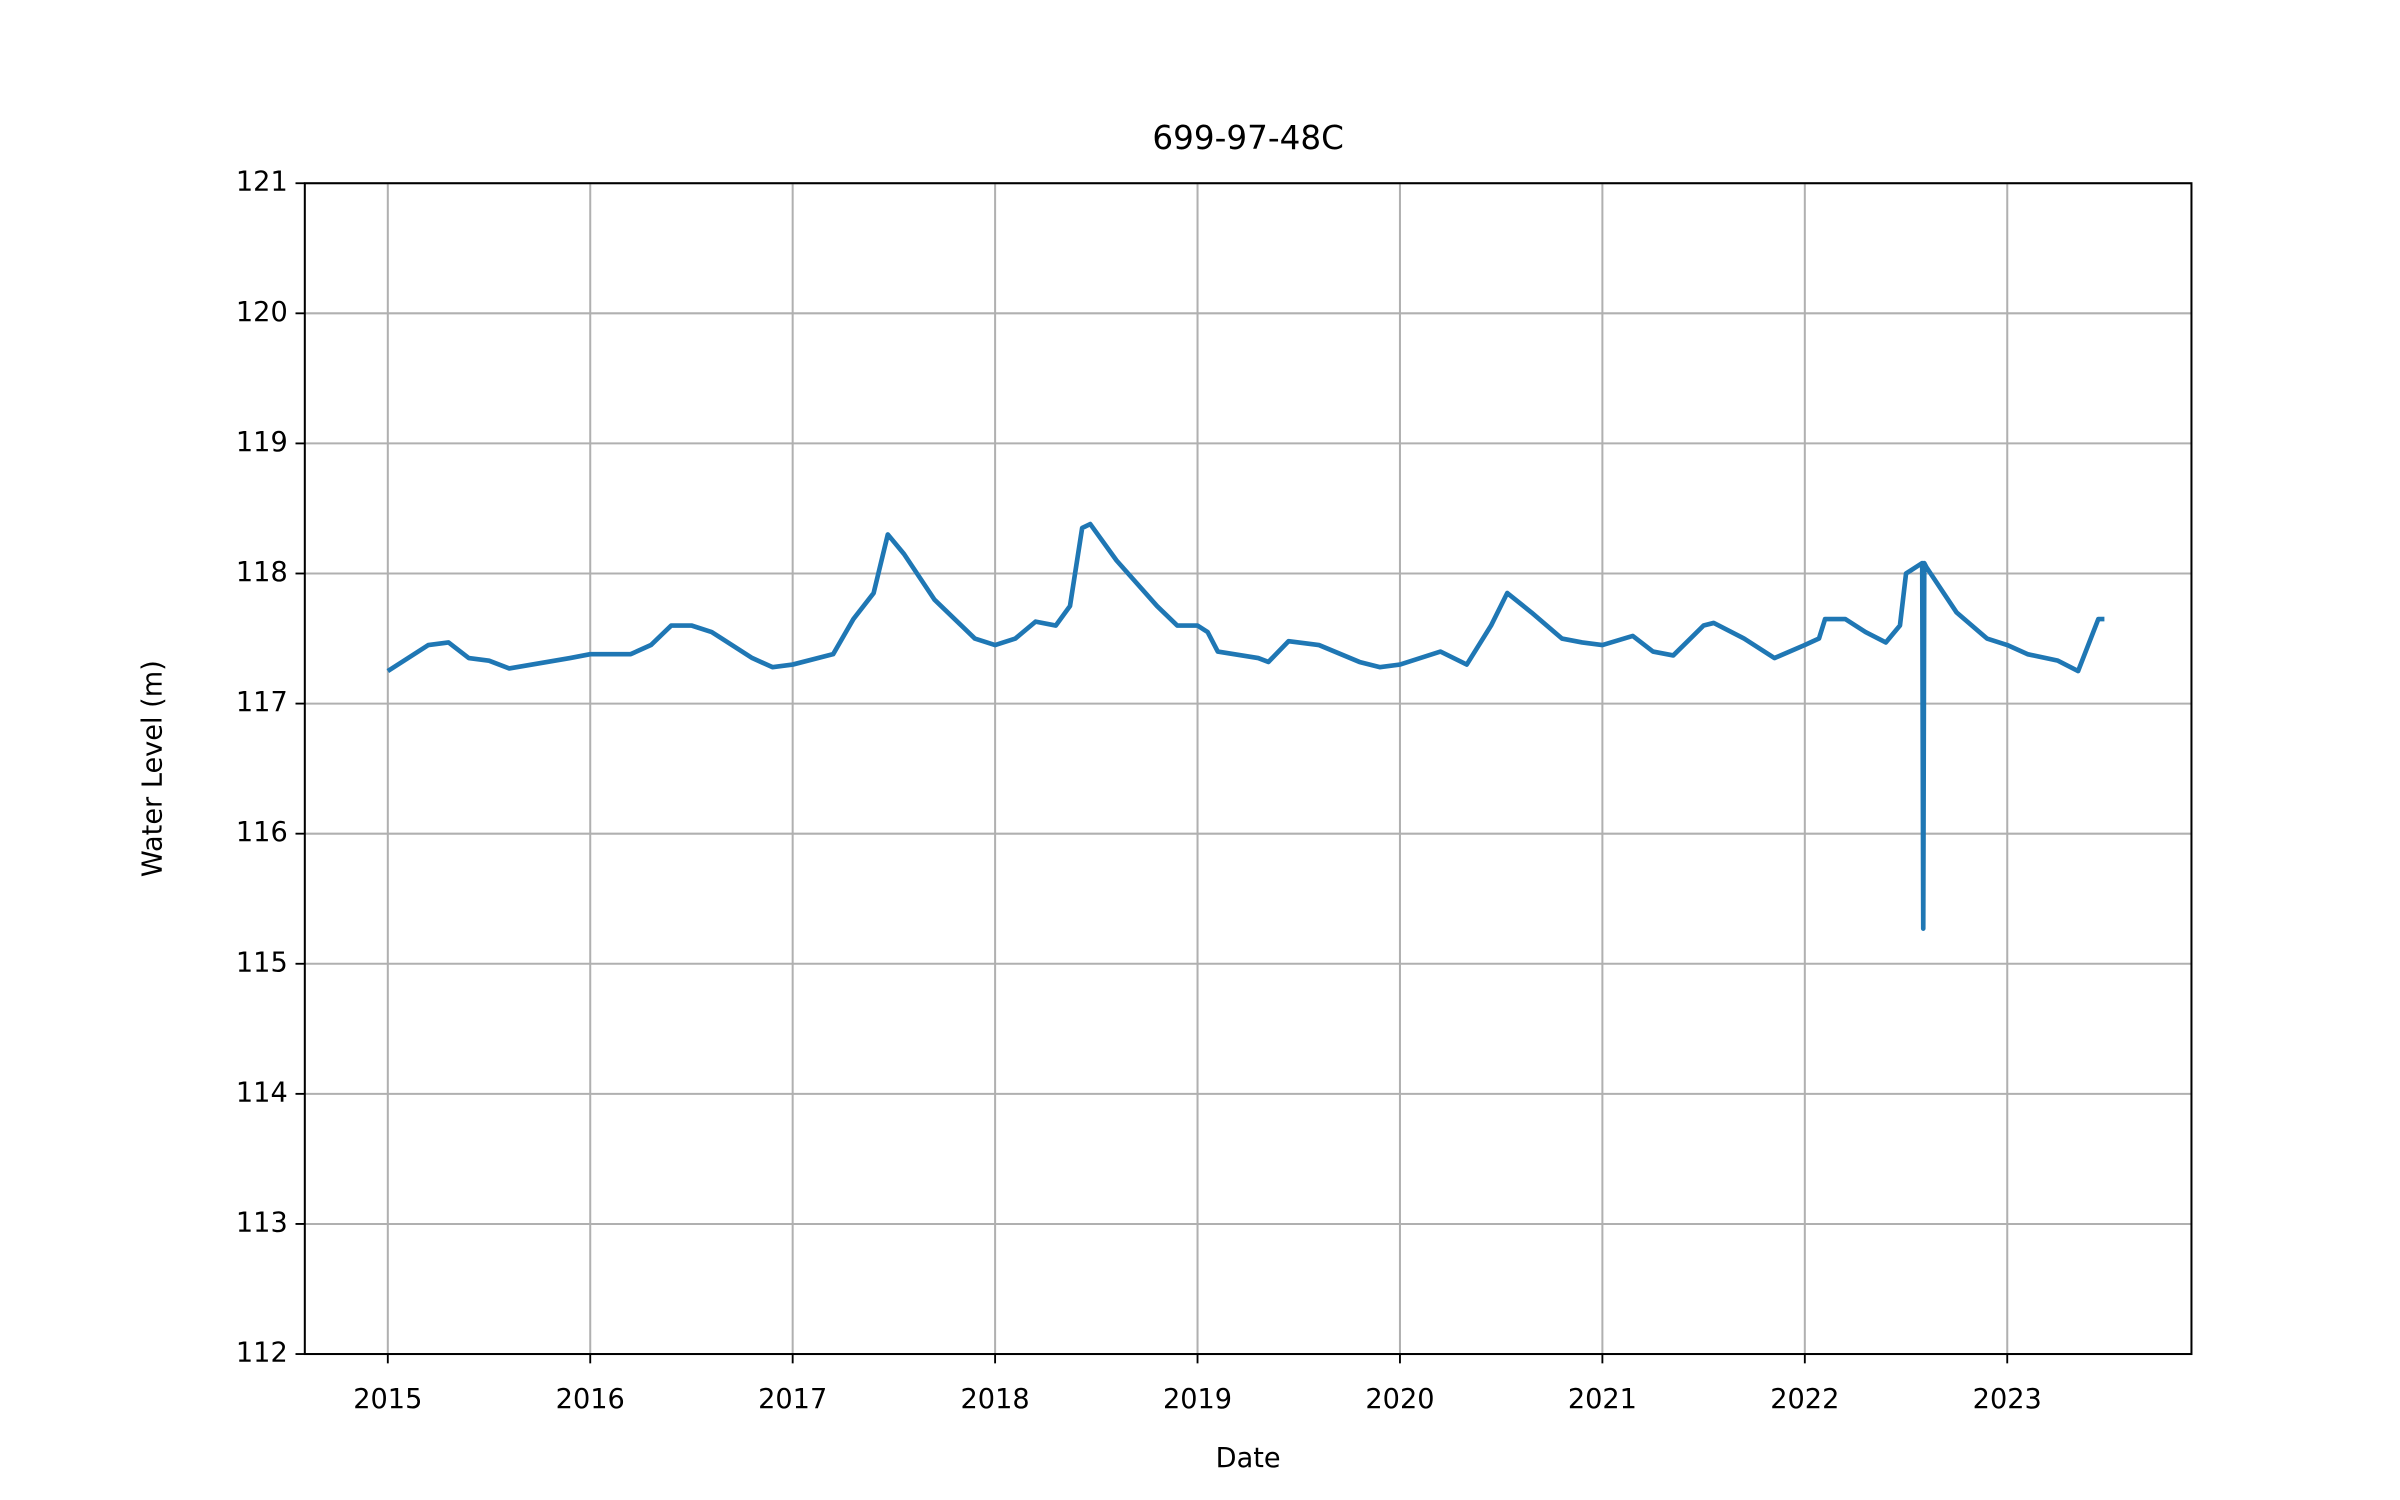  What do you see at coordinates (1399, 1399) in the screenshot?
I see `x-tick-label: 2020` at bounding box center [1399, 1399].